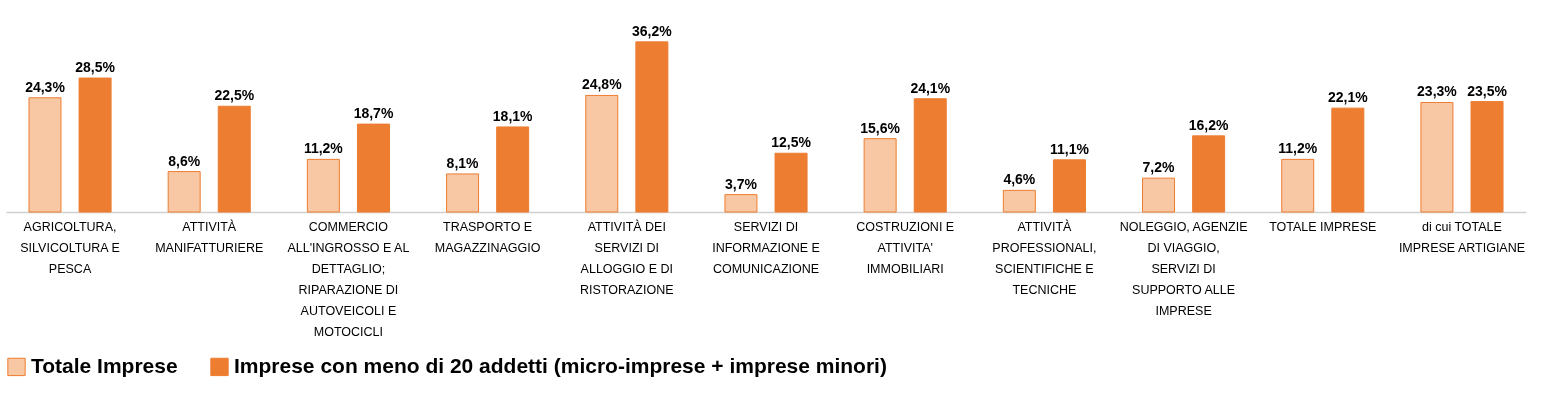  I want to click on x-tick-label: SERVIZI DI INFORMAZIONE E COMUNICAZIONE, so click(766, 247).